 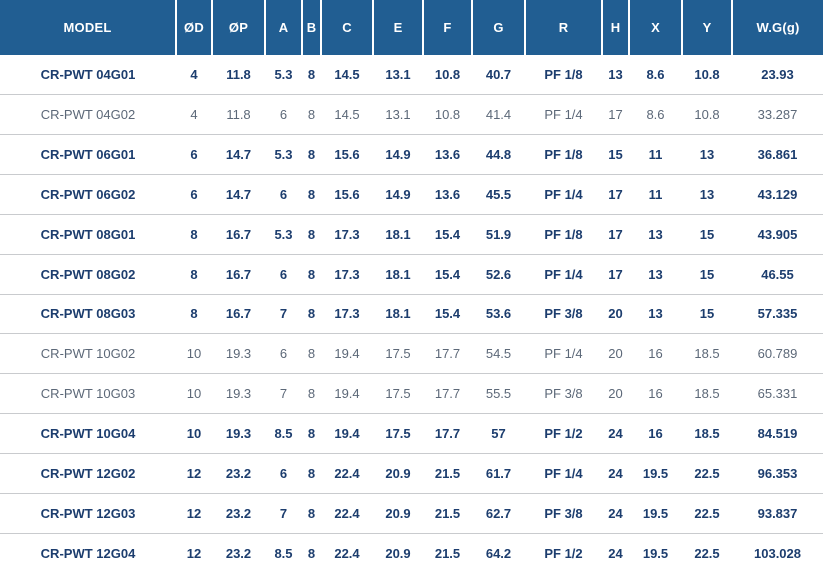 What do you see at coordinates (777, 274) in the screenshot?
I see `value-cell: 46.55` at bounding box center [777, 274].